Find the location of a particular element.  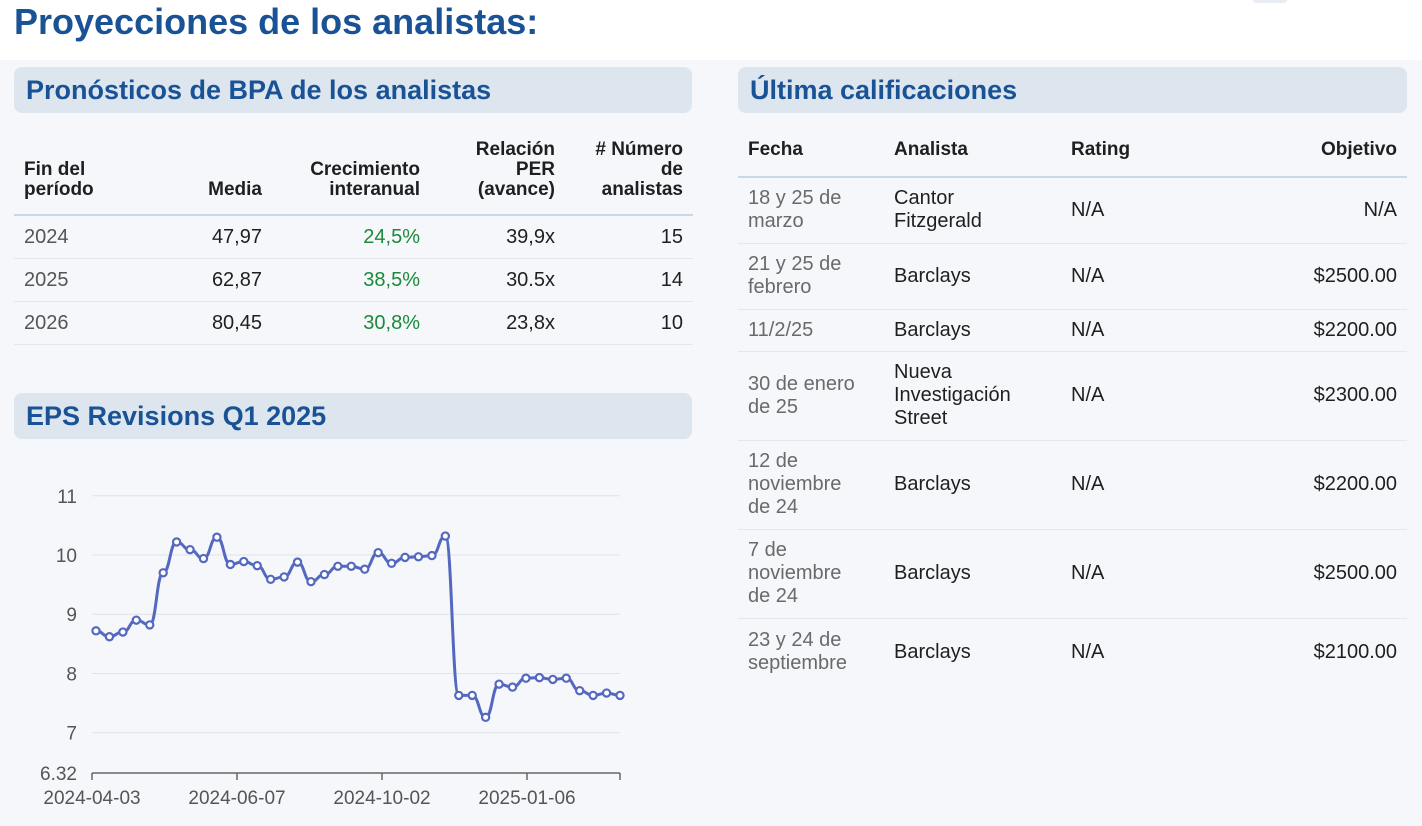

date-cell: 18 y 25 de marzo is located at coordinates (811, 210).